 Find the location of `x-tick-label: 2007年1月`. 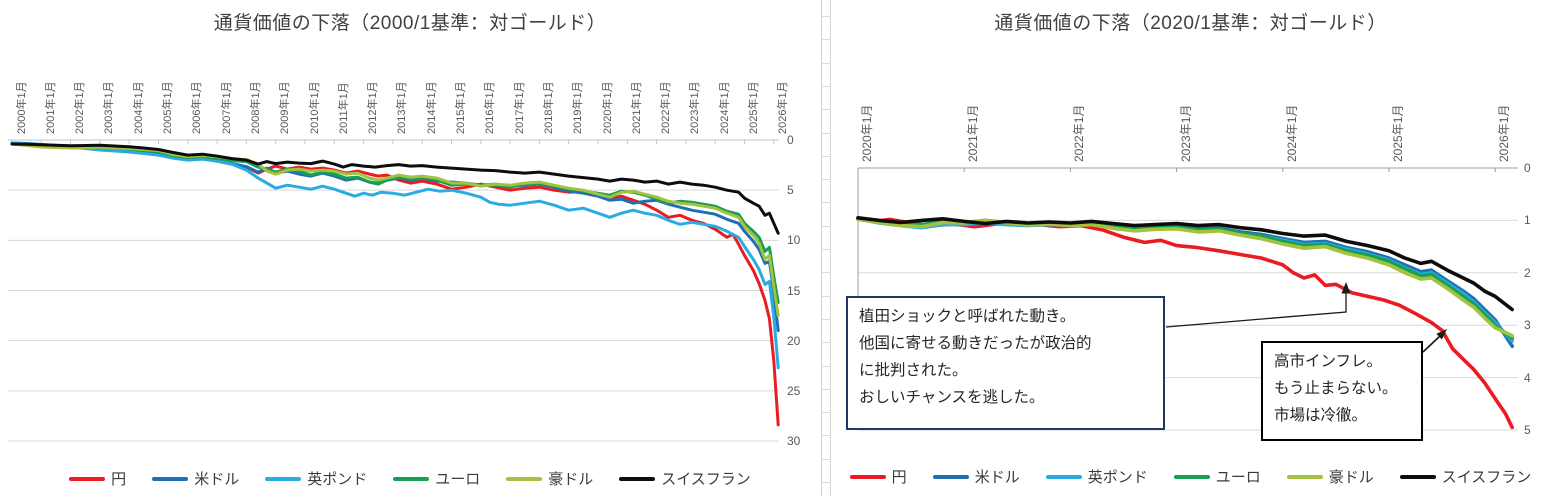

x-tick-label: 2007年1月 is located at coordinates (226, 107).